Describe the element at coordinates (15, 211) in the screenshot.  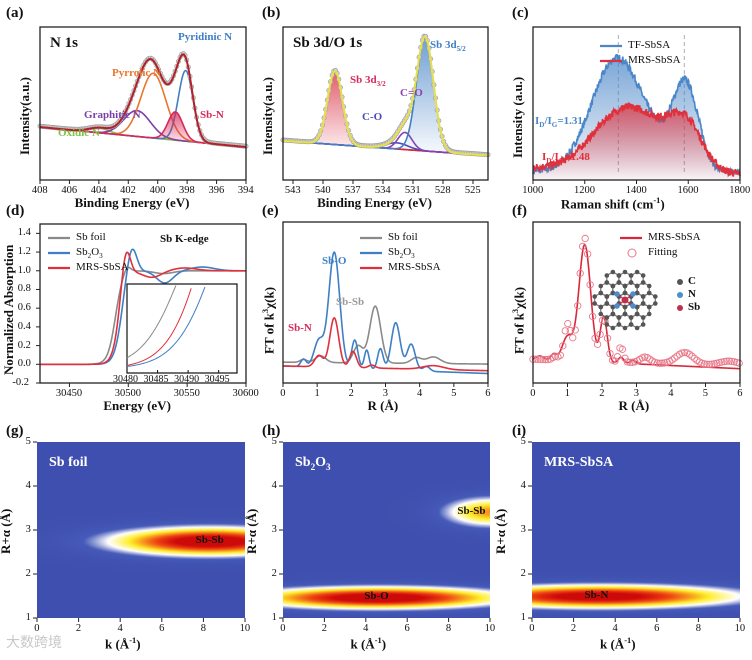
I see `panel-label: (d)` at that location.